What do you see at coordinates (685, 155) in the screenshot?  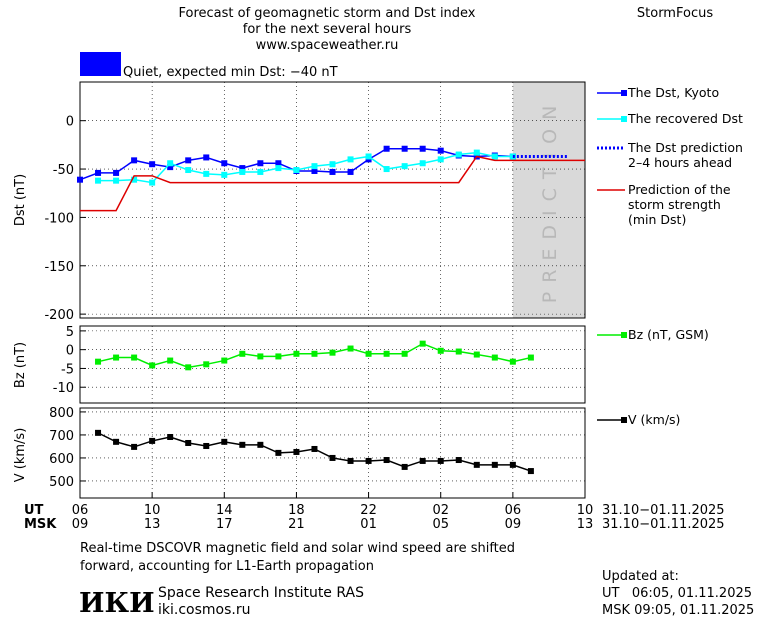 I see `legend-label: The Dst prediction 2–4 hours ahead` at bounding box center [685, 155].